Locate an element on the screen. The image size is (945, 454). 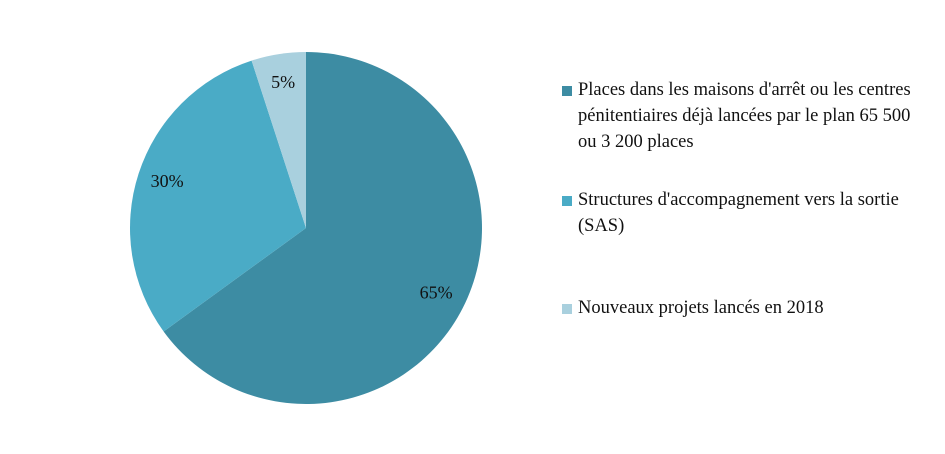
data-label: 30% is located at coordinates (167, 181).